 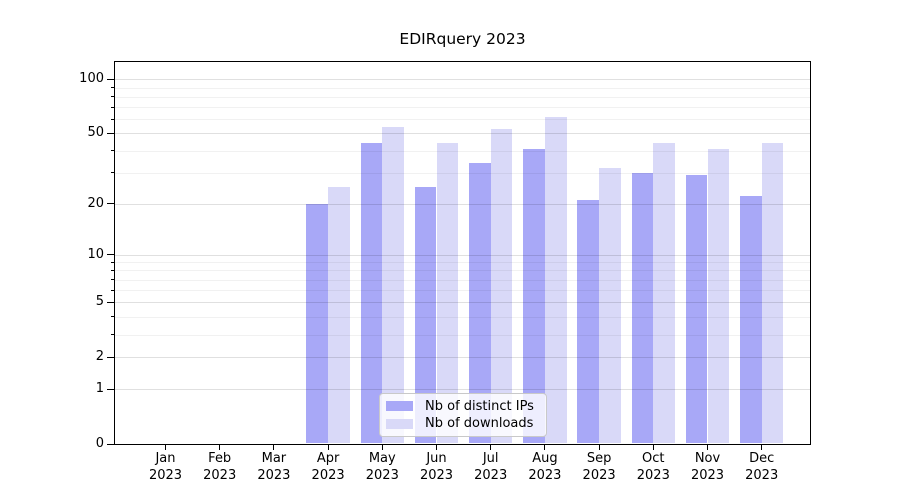 I want to click on y-axis-tick-label: 0, so click(x=99, y=443).